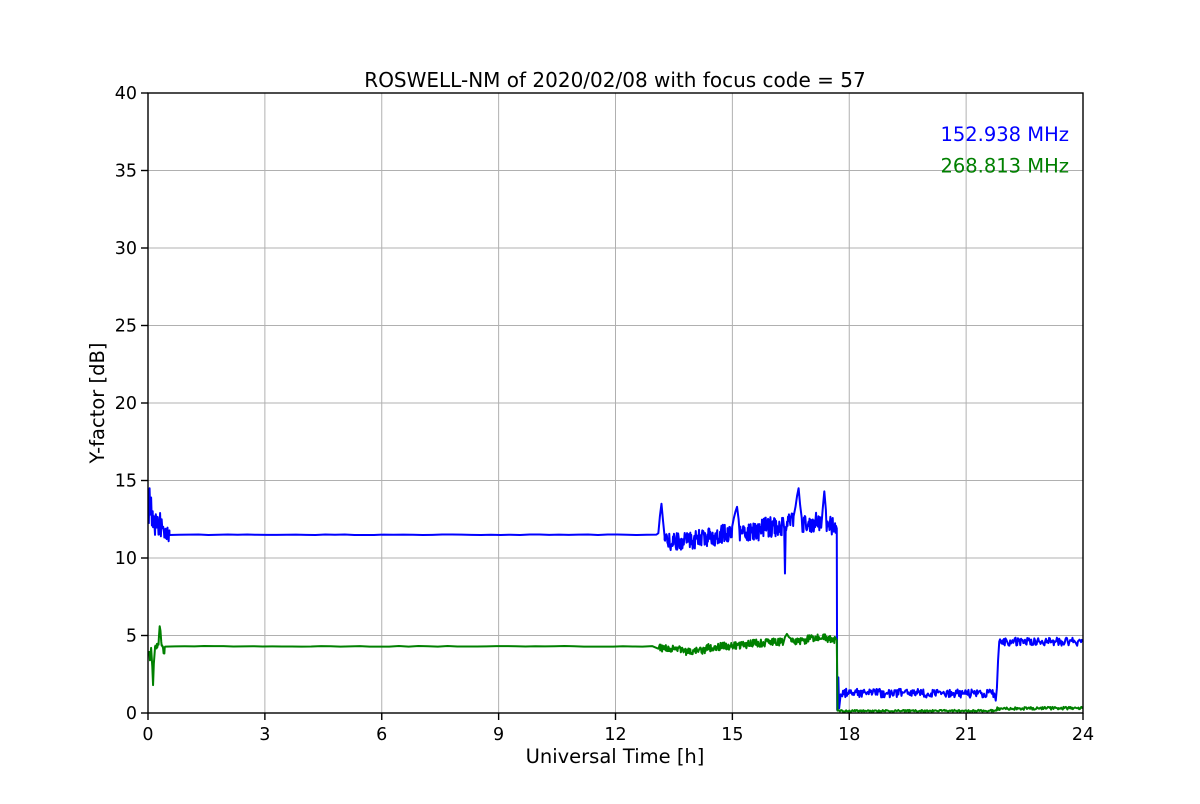 Image resolution: width=1200 pixels, height=804 pixels. I want to click on y-tick-label: 5, so click(131, 637).